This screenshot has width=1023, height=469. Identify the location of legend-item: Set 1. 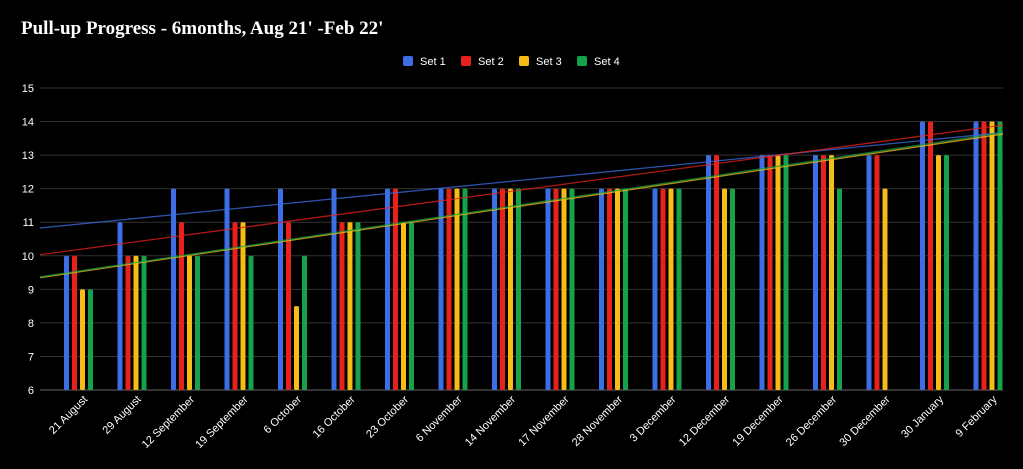
(424, 62).